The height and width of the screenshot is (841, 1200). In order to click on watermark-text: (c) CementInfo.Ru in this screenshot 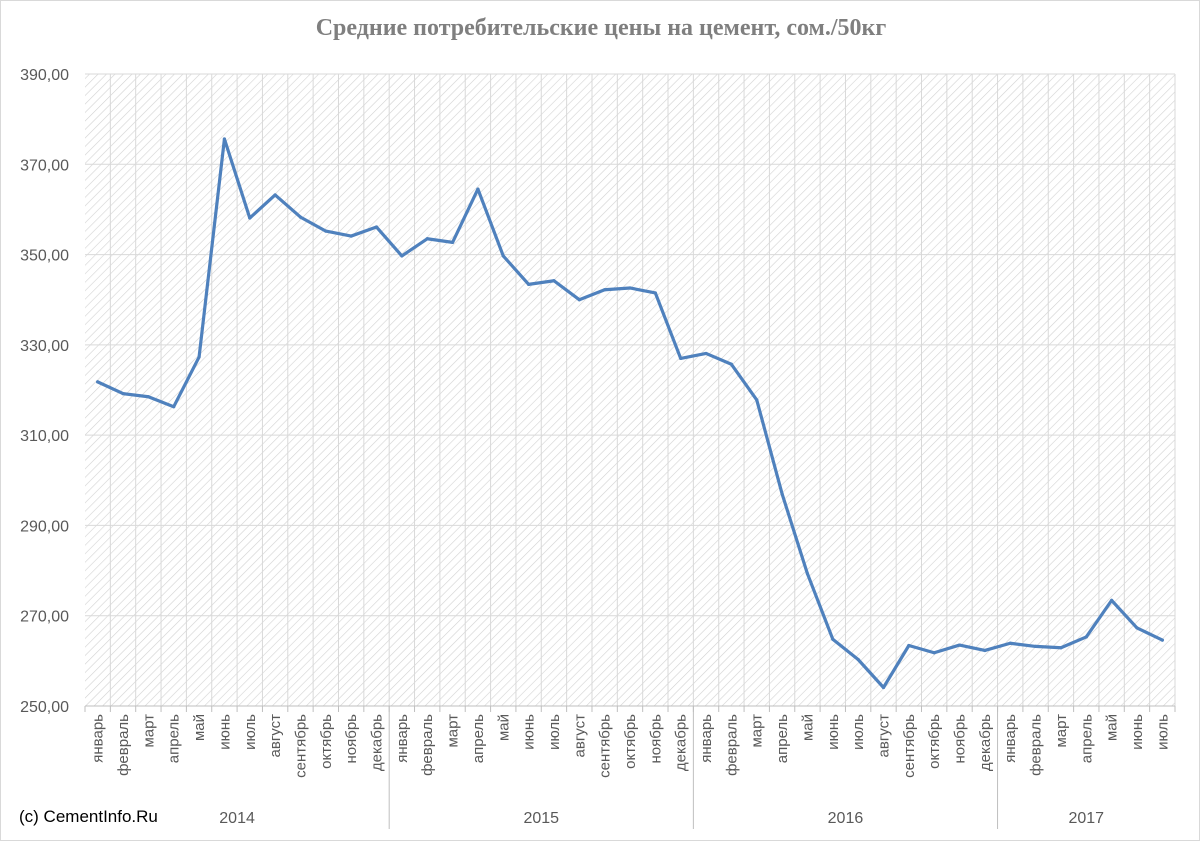, I will do `click(88, 816)`.